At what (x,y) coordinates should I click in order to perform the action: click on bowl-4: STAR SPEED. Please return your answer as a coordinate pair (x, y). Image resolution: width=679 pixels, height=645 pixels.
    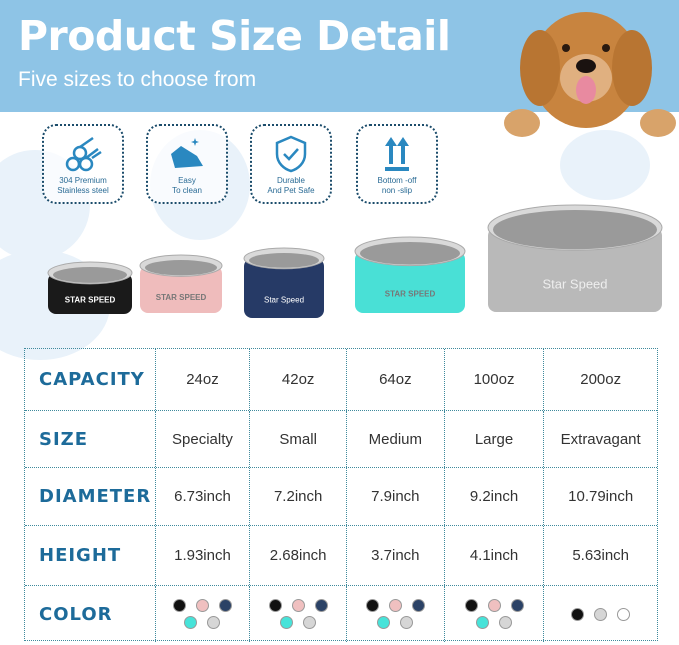
    Looking at the image, I should click on (410, 274).